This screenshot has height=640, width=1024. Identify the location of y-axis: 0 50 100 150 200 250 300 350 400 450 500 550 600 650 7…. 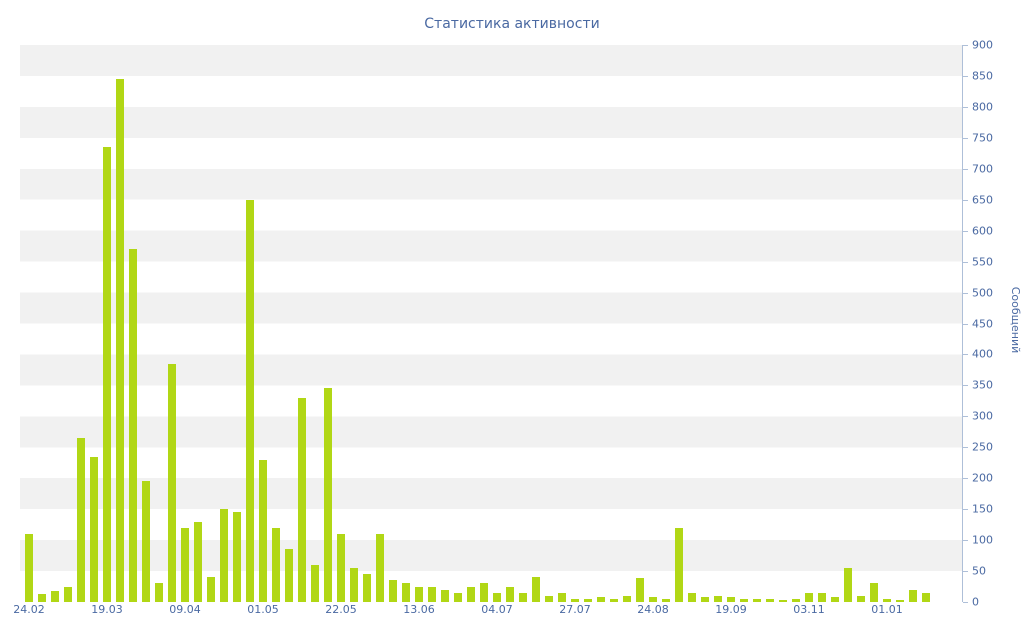
(993, 324).